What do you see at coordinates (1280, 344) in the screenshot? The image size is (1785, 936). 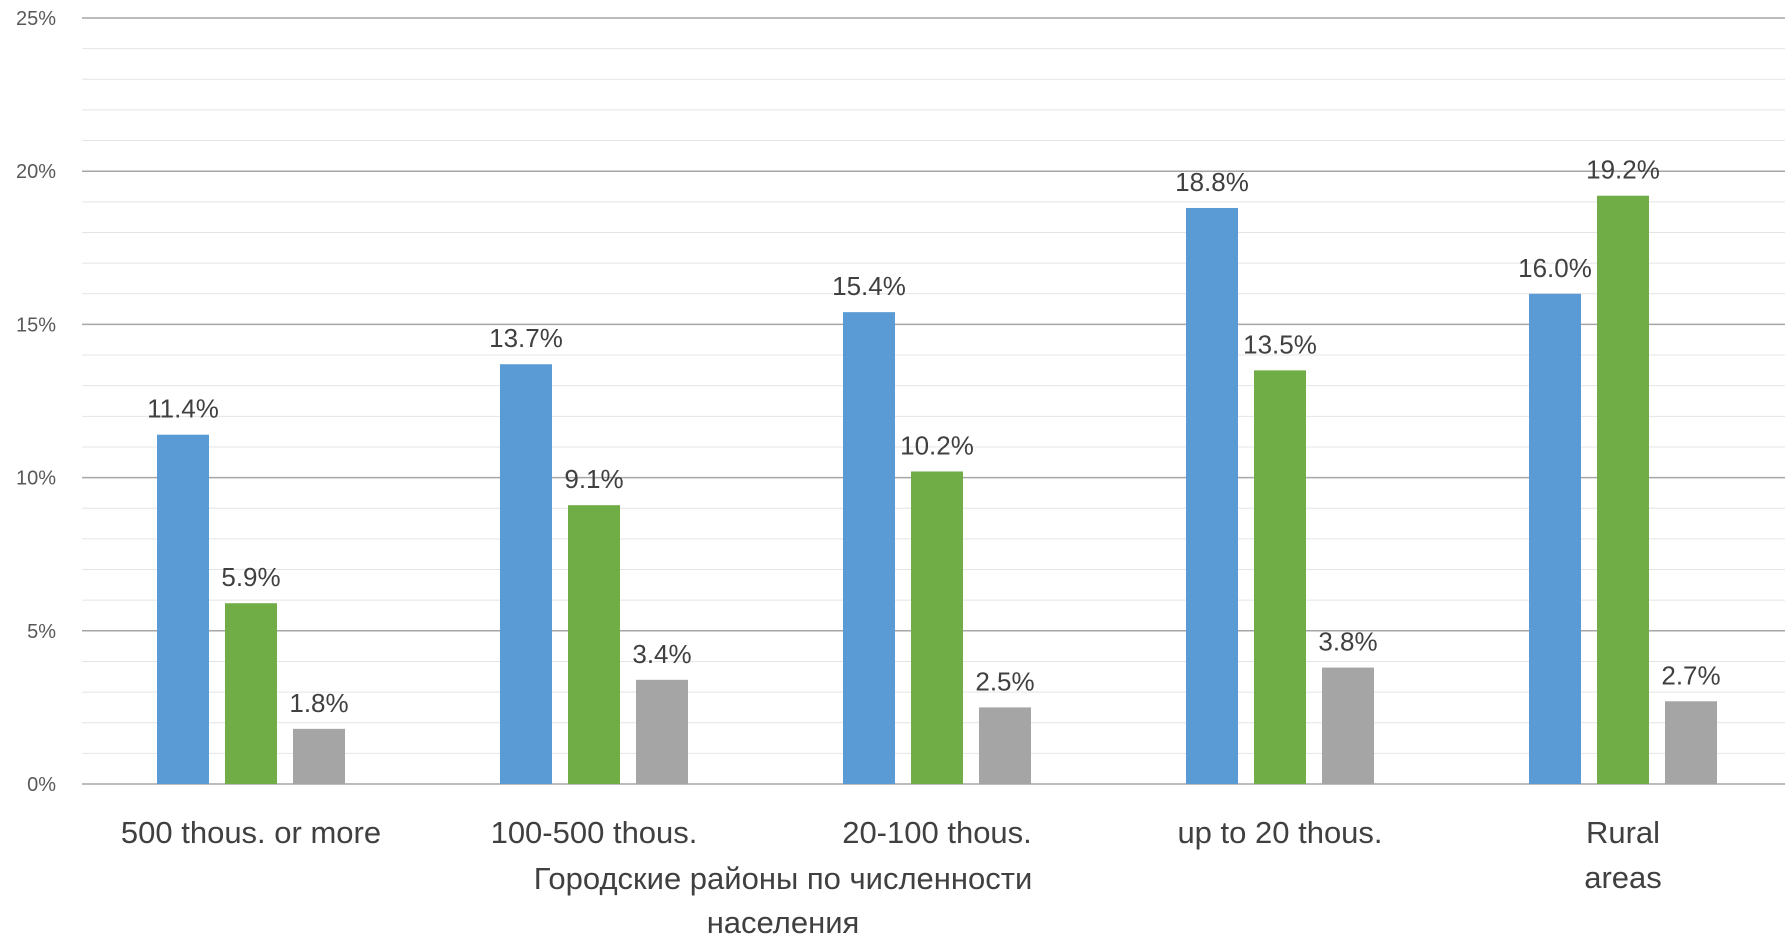 I see `data-label: 13.5%` at bounding box center [1280, 344].